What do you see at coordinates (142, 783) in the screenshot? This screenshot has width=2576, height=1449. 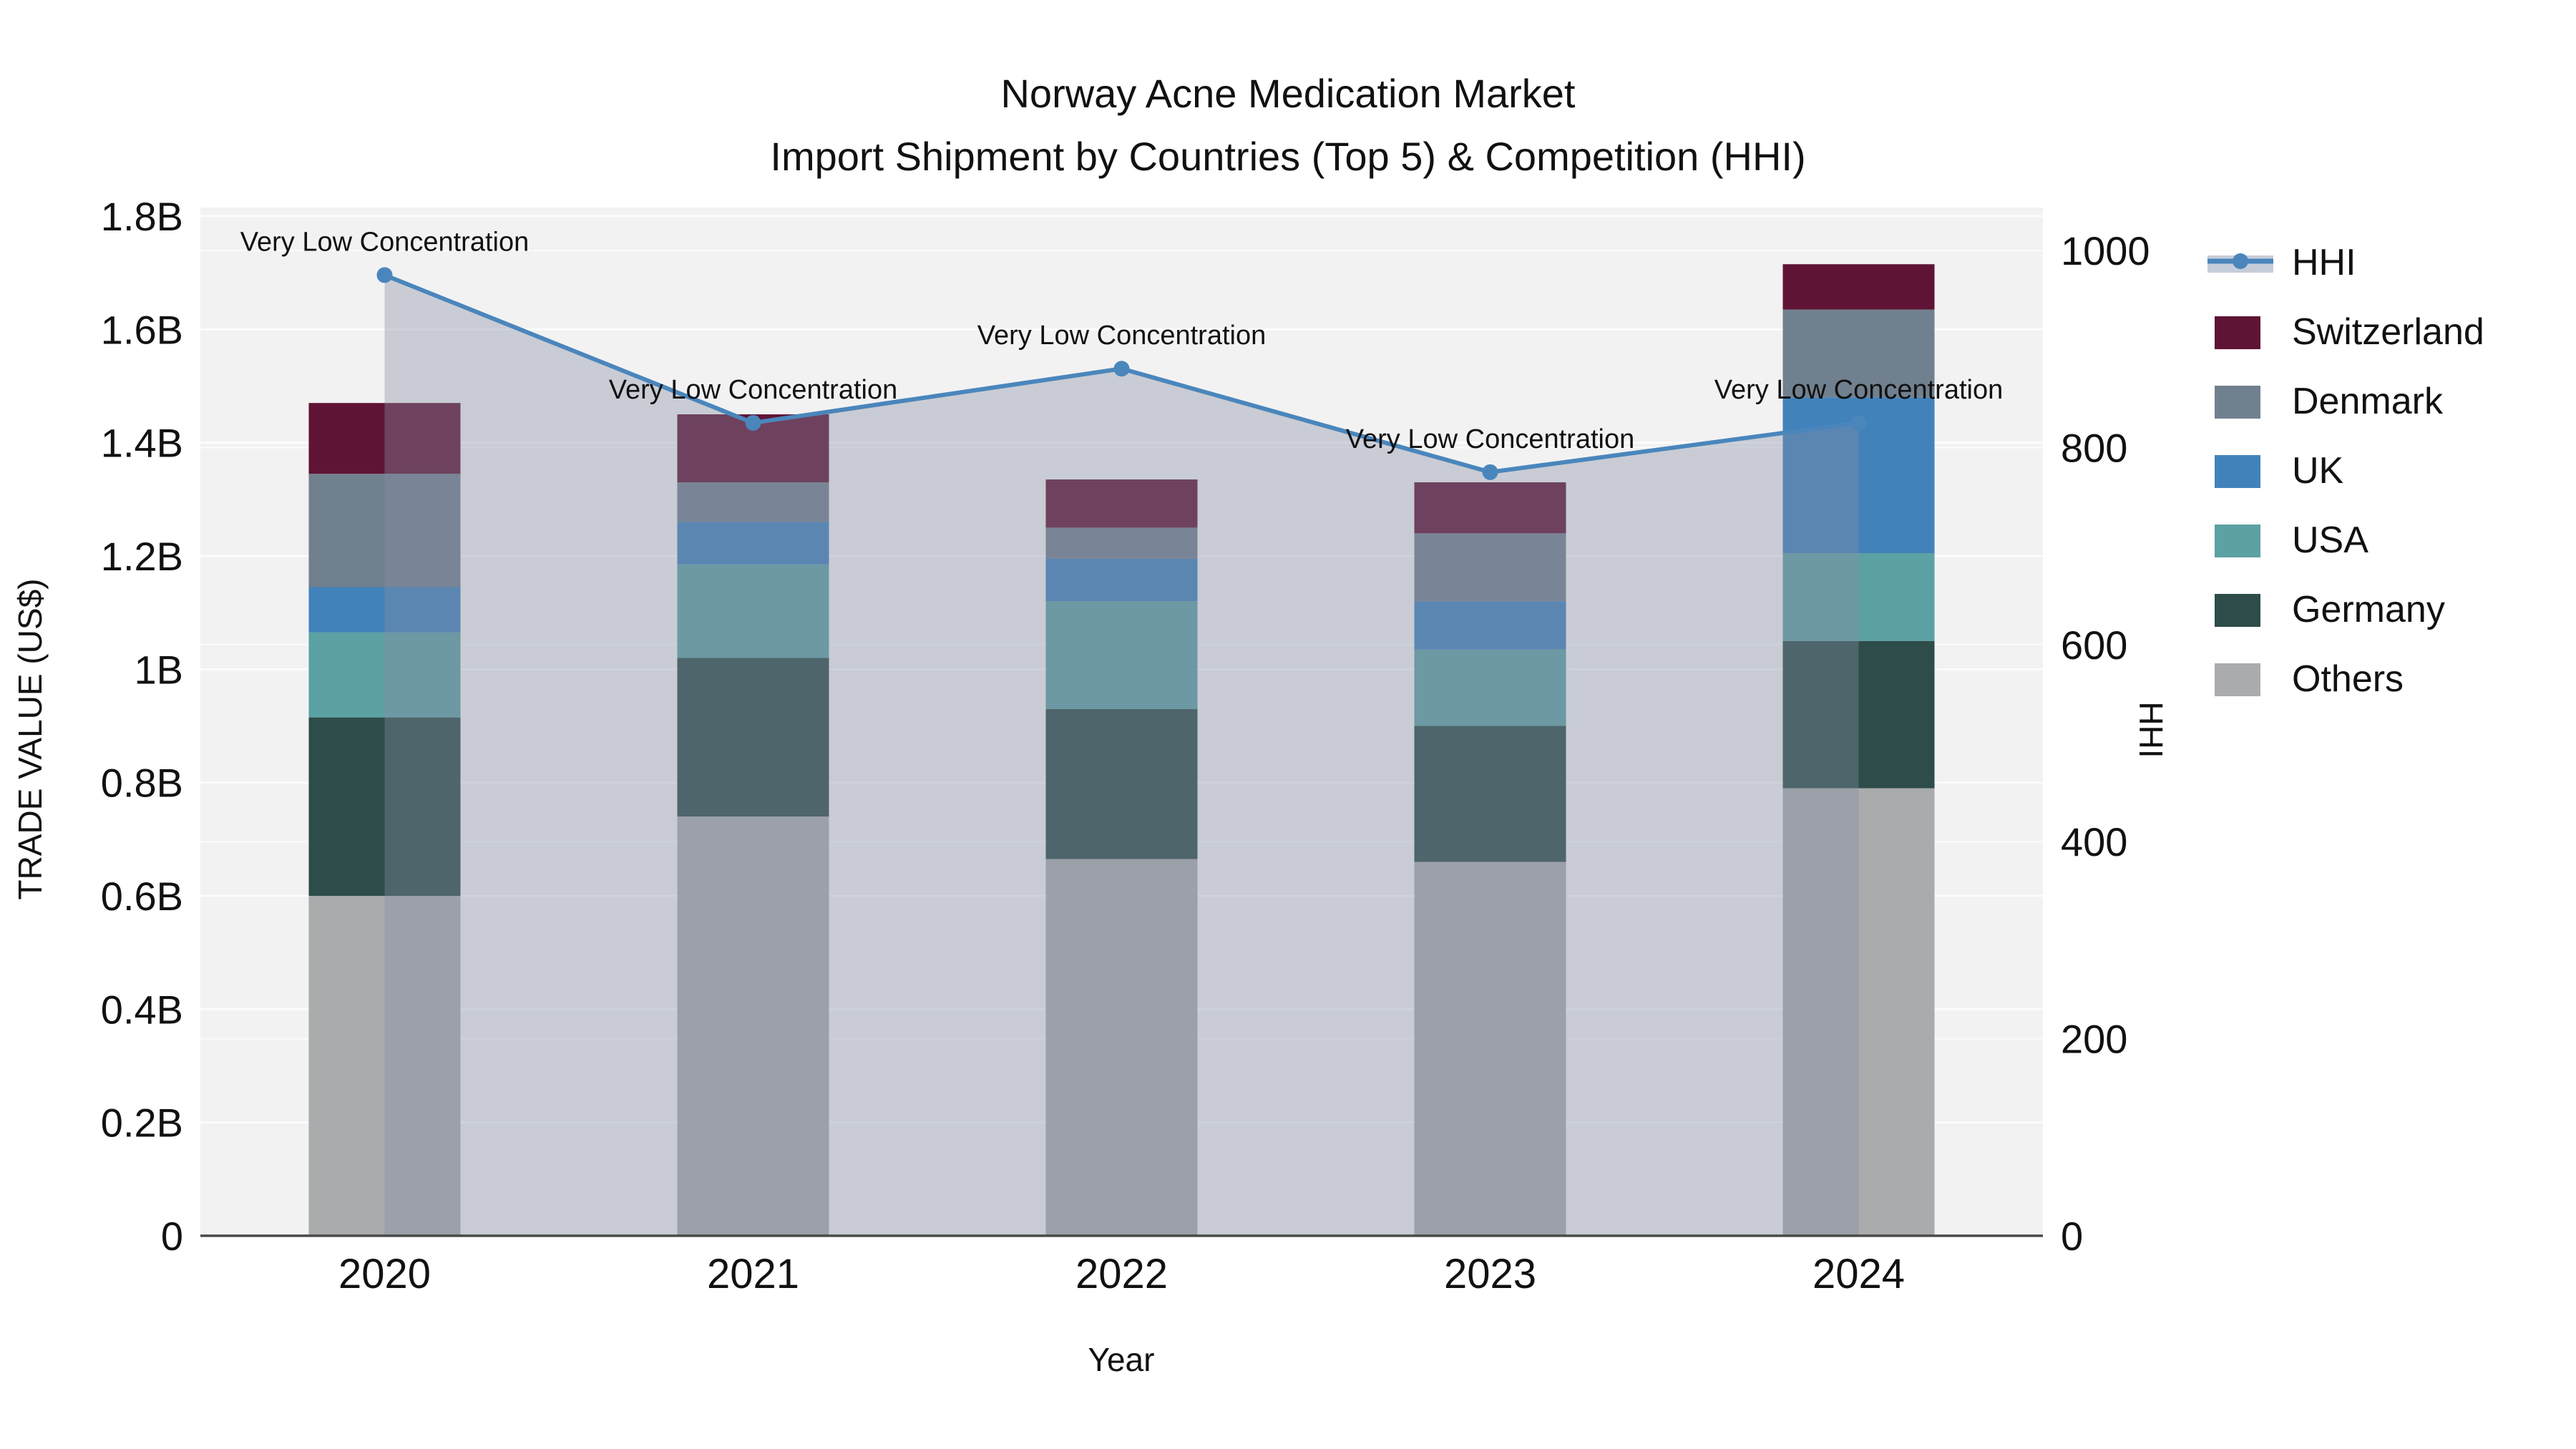 I see `y-left-tick-0.8B: 0.8B` at bounding box center [142, 783].